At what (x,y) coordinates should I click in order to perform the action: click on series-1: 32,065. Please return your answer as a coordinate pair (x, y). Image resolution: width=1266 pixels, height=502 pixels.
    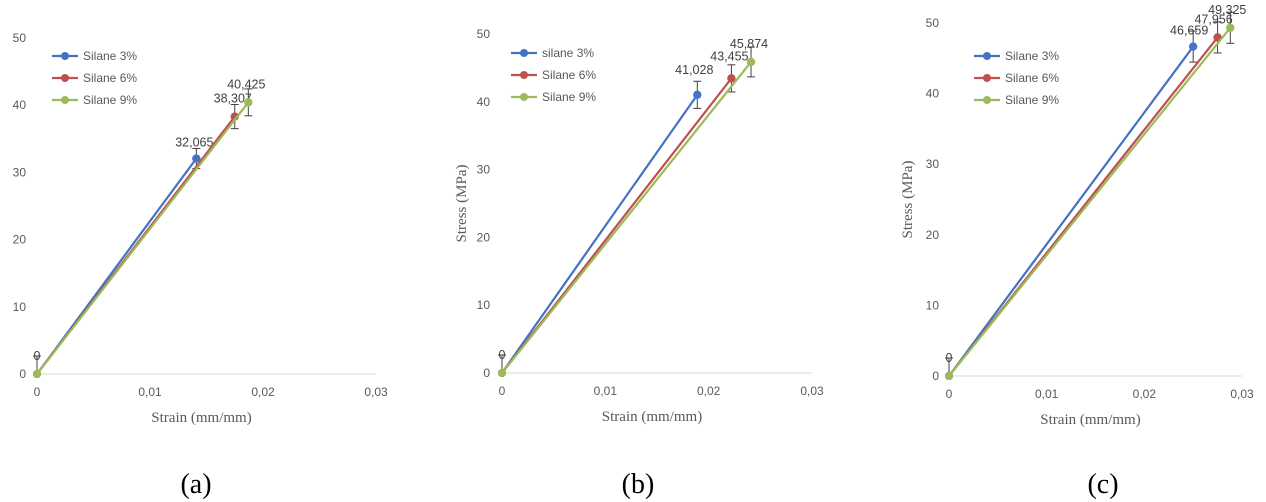
    Looking at the image, I should click on (123, 257).